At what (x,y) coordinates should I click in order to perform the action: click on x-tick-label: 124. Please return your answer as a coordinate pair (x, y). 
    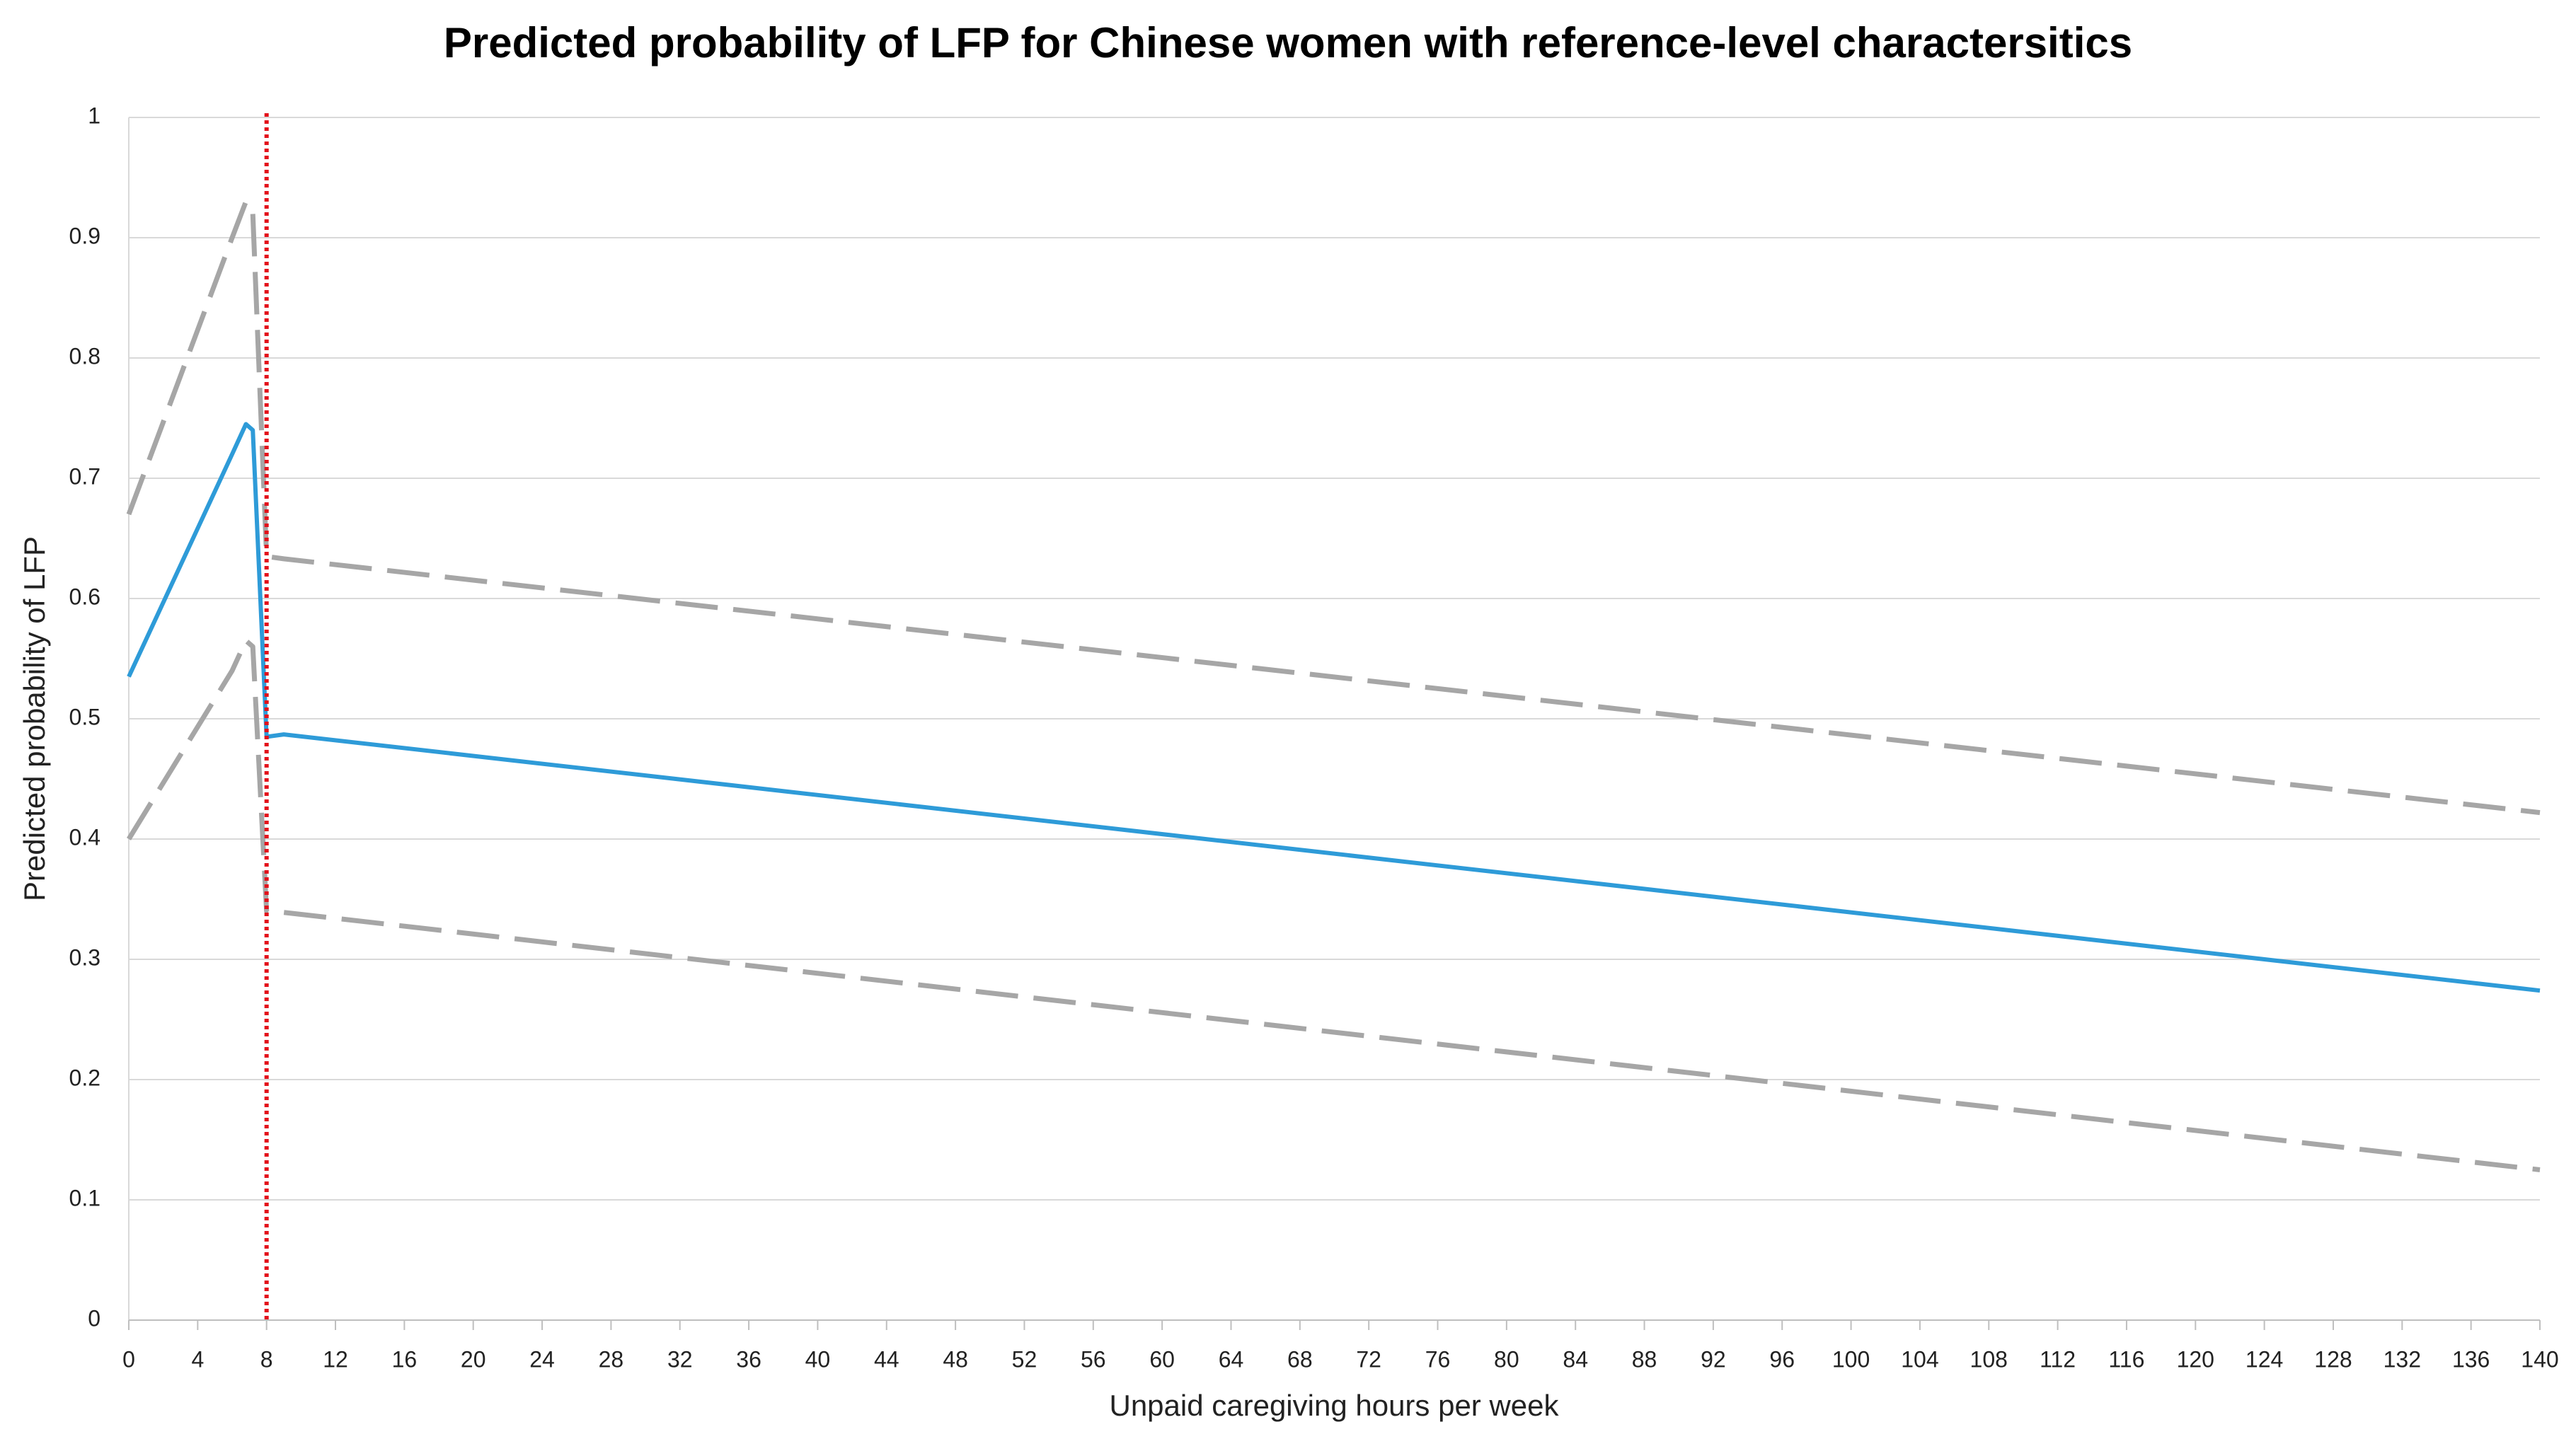
    Looking at the image, I should click on (2265, 1359).